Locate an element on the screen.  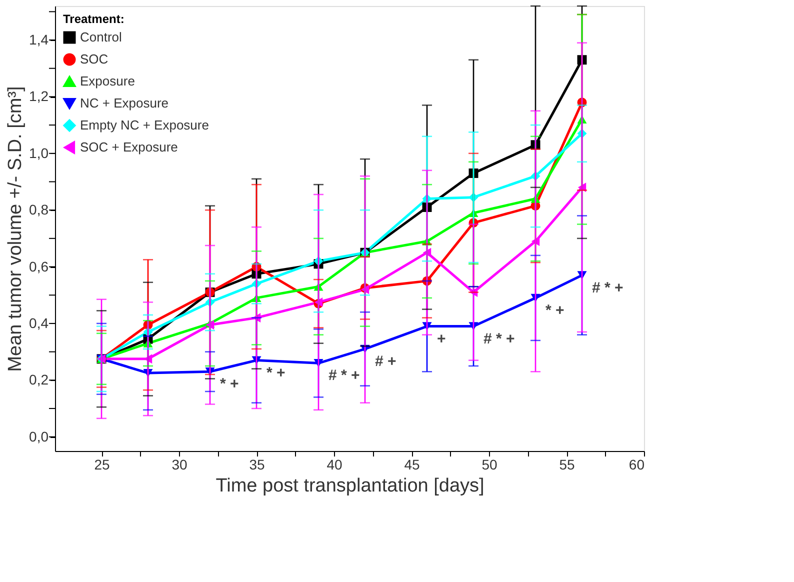
legend-label: SOC + Exposure is located at coordinates (129, 147).